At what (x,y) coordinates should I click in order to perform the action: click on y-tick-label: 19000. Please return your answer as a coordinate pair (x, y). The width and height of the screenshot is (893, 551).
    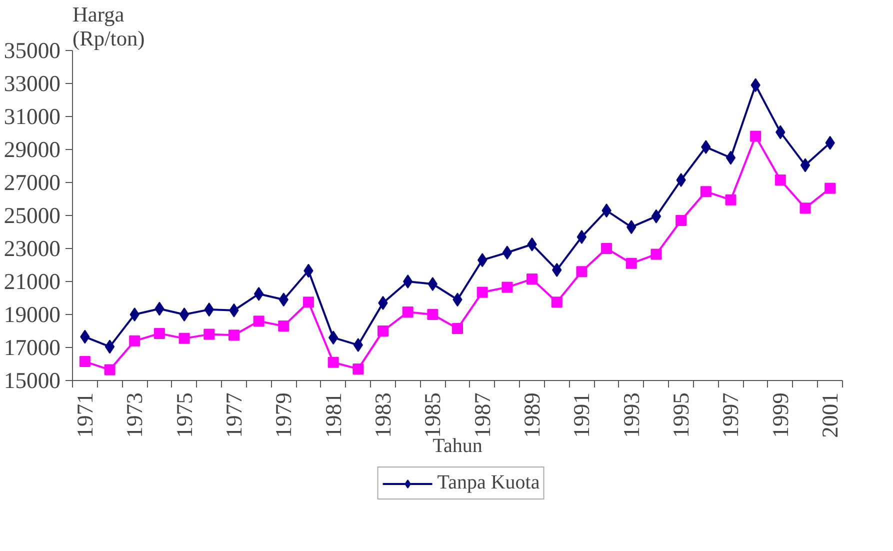
    Looking at the image, I should click on (32, 314).